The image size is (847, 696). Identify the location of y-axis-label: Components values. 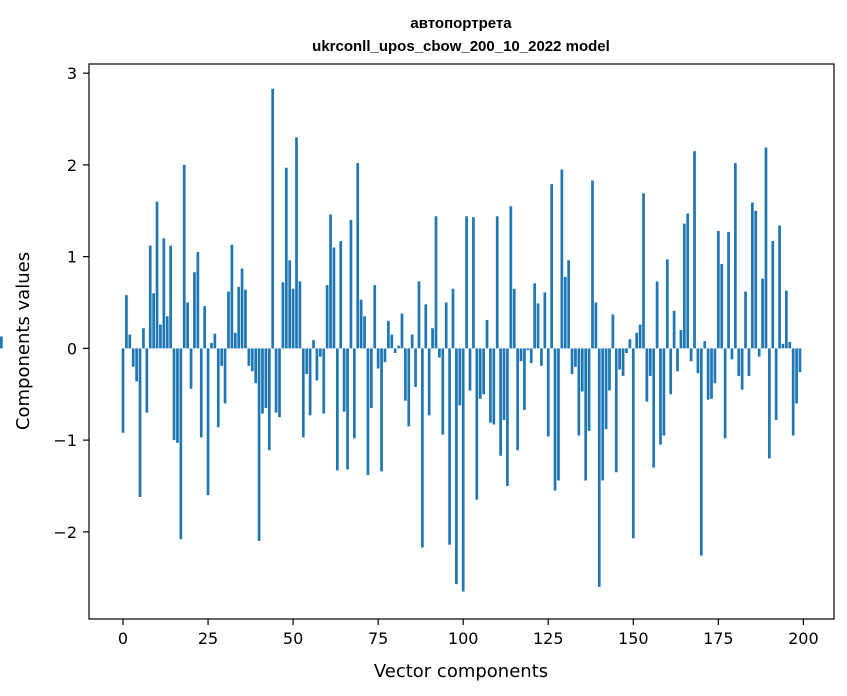
(23, 341).